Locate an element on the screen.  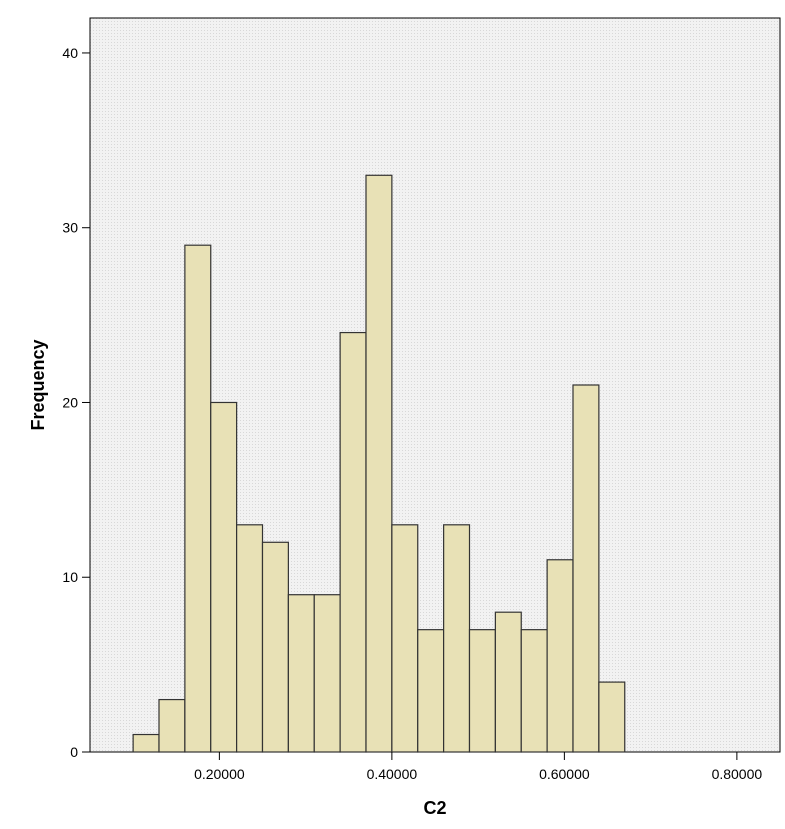
x-tick-label: 0.60000 is located at coordinates (564, 774).